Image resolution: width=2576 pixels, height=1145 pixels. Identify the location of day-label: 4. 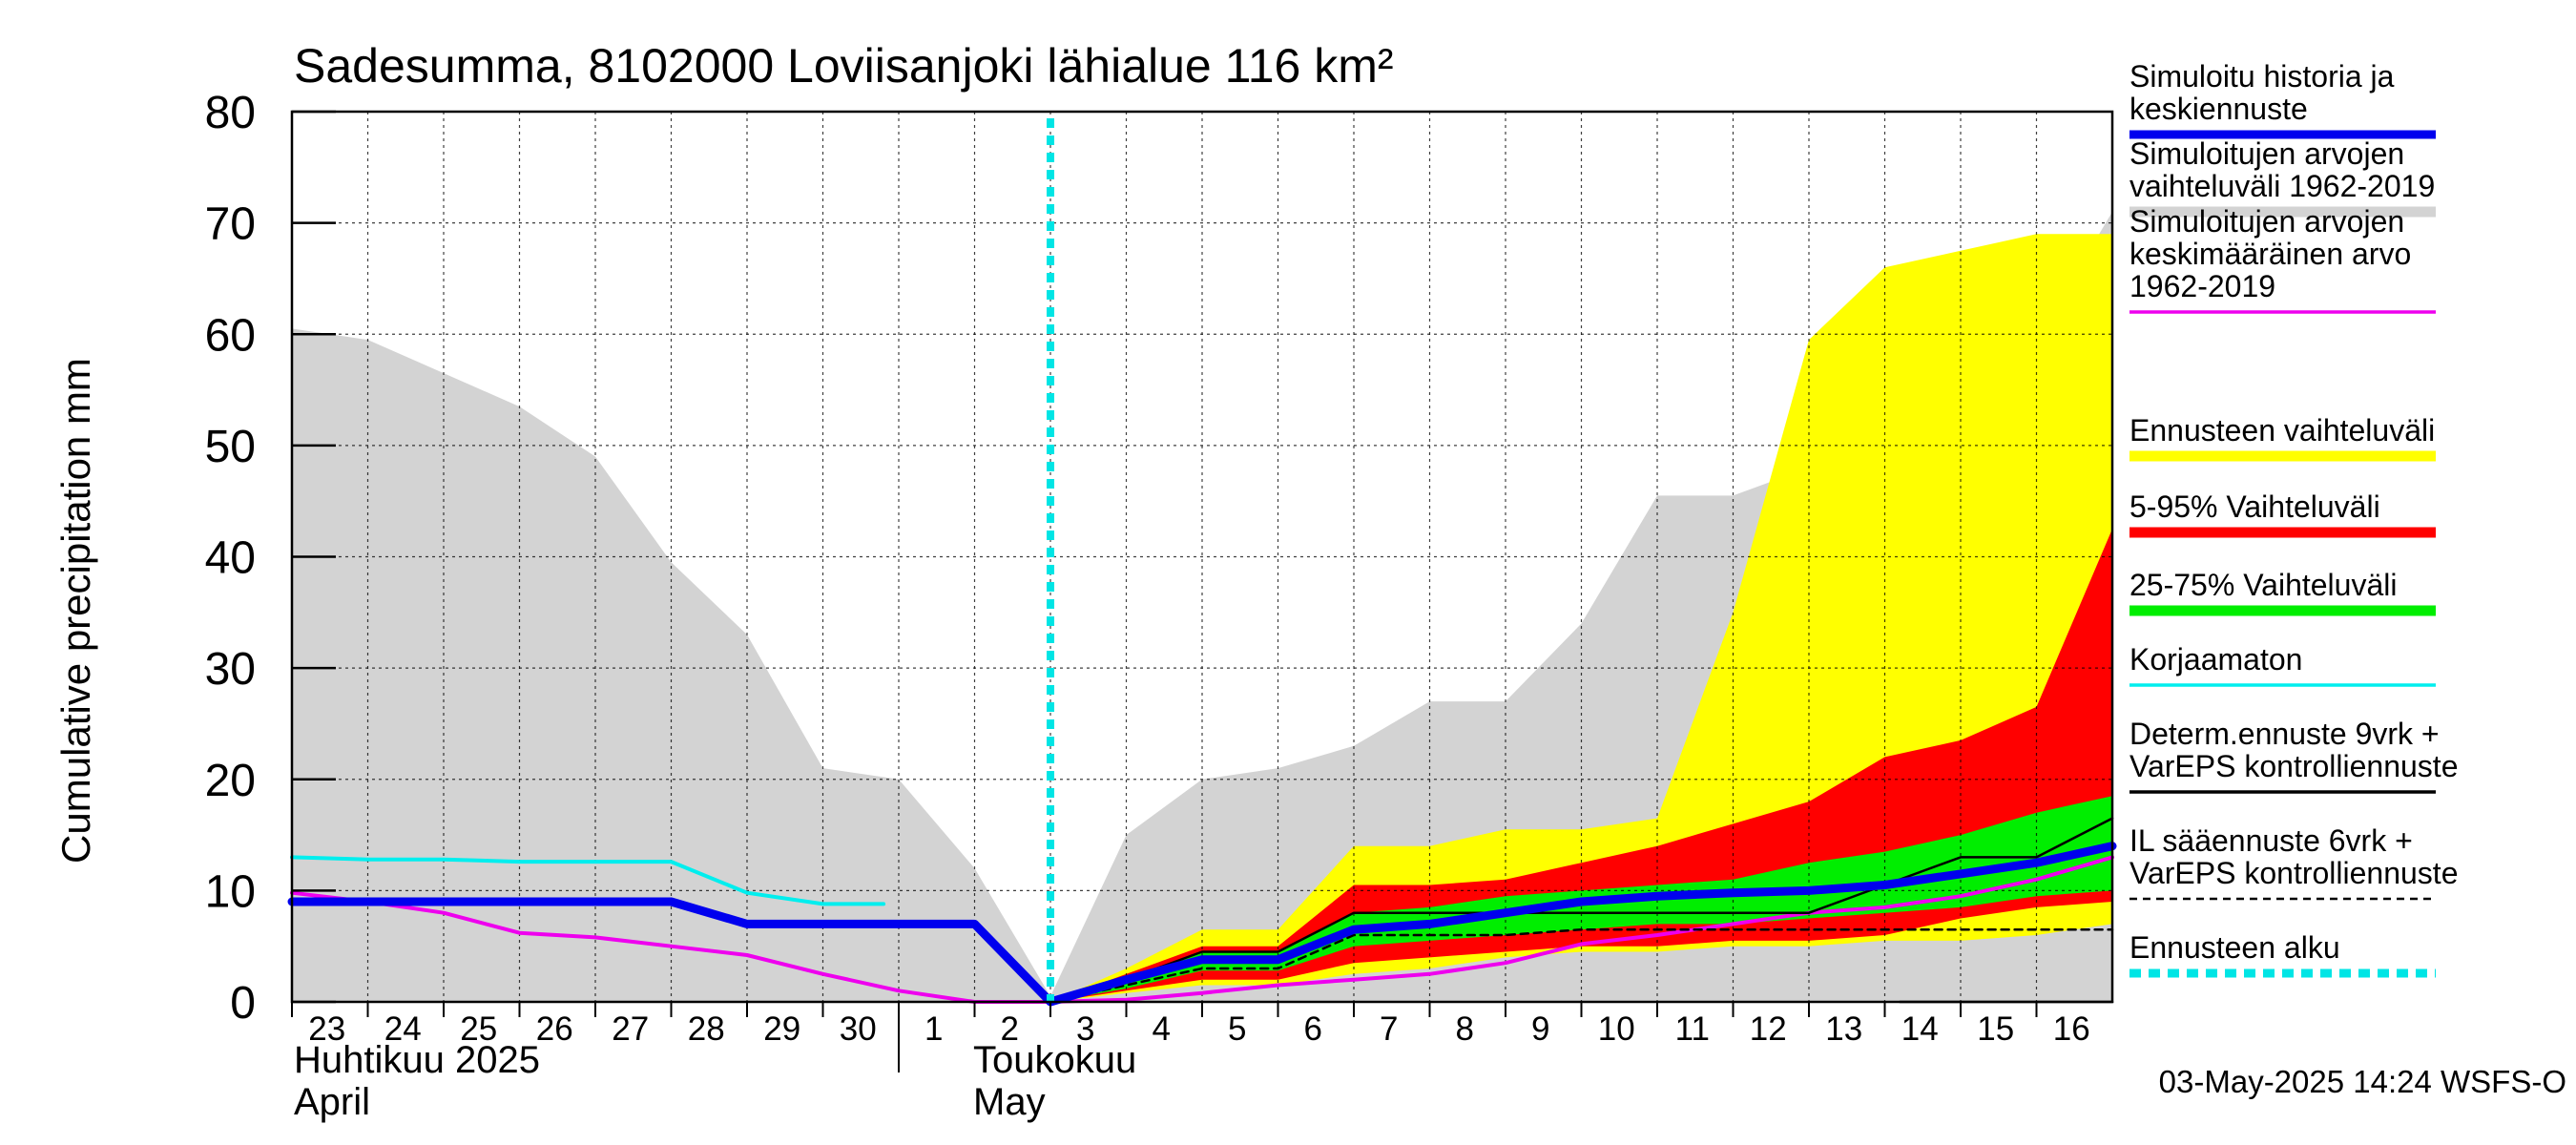
(1162, 1029).